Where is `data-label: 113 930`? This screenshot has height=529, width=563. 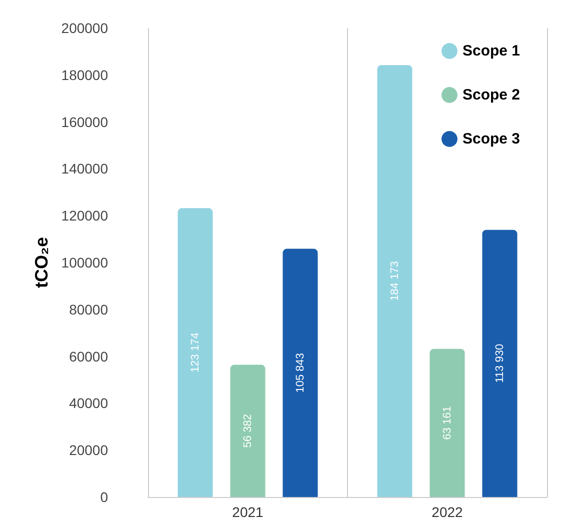 data-label: 113 930 is located at coordinates (500, 363).